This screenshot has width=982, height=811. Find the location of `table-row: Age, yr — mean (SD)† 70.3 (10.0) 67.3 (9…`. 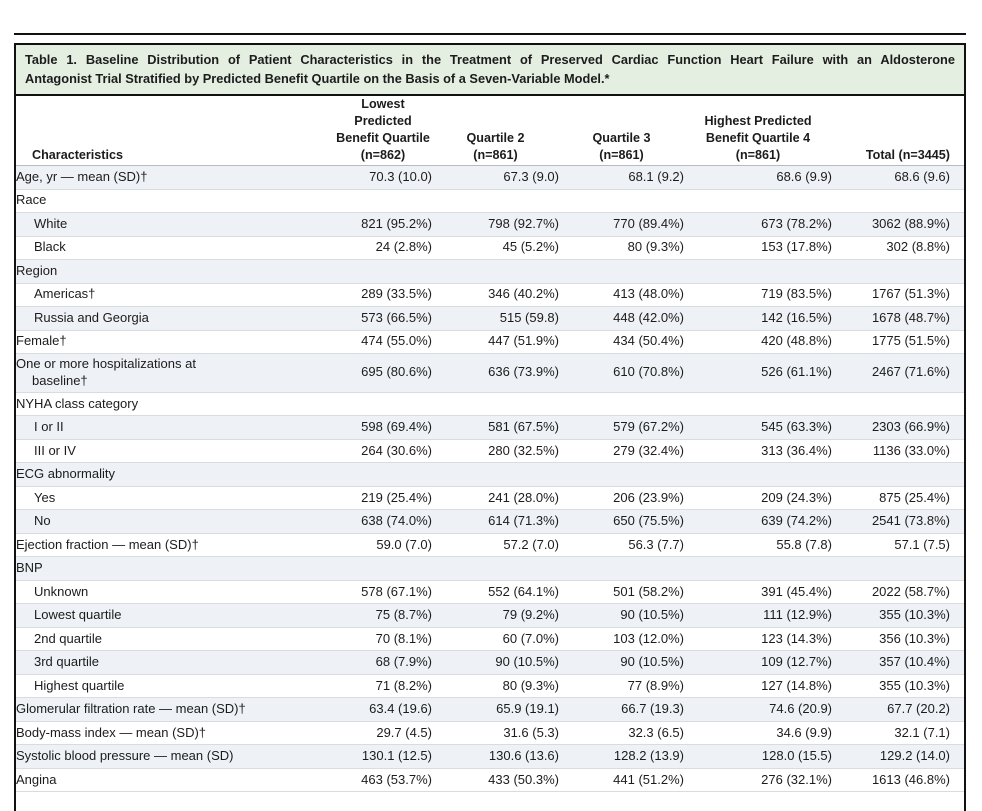

table-row: Age, yr — mean (SD)† 70.3 (10.0) 67.3 (9… is located at coordinates (490, 178).